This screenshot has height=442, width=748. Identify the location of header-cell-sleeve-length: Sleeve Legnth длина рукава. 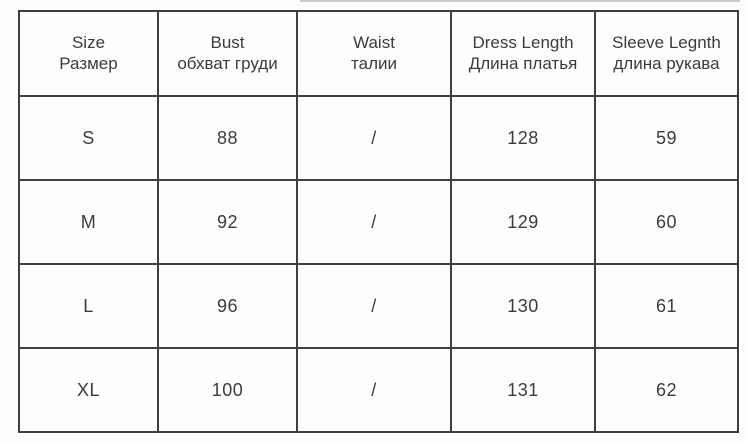
(666, 53).